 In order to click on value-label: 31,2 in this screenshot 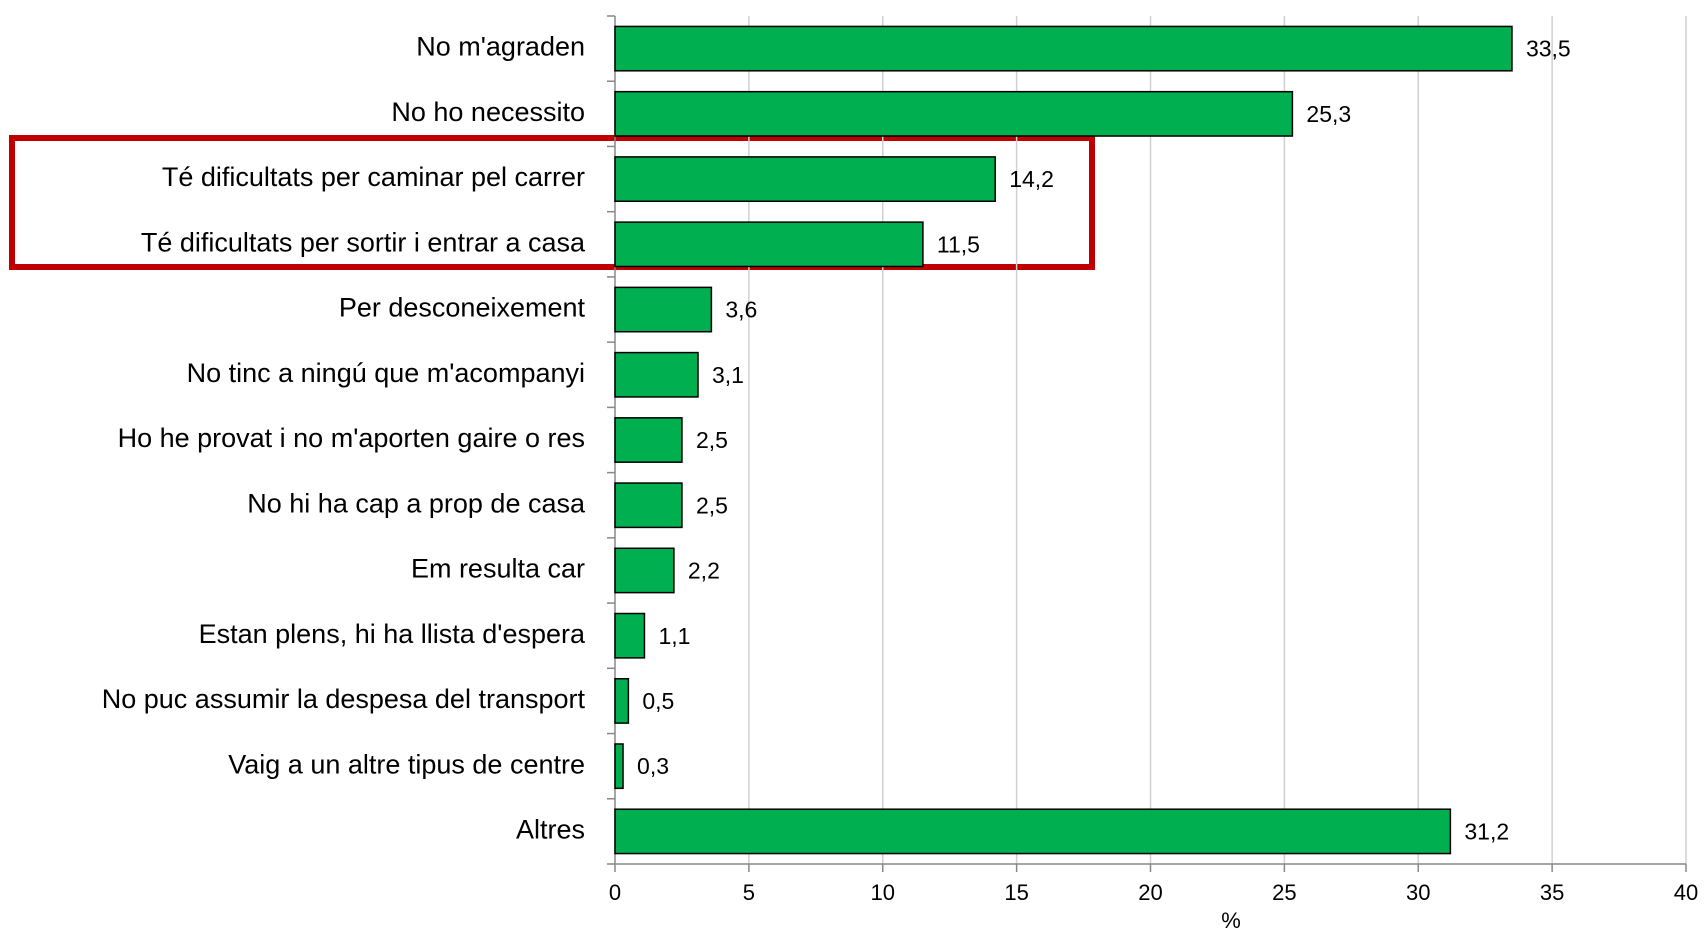, I will do `click(1486, 831)`.